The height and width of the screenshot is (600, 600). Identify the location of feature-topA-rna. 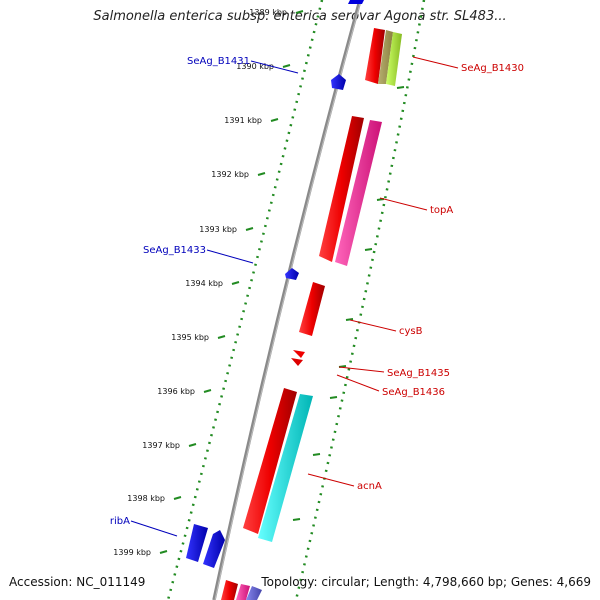
(358, 193).